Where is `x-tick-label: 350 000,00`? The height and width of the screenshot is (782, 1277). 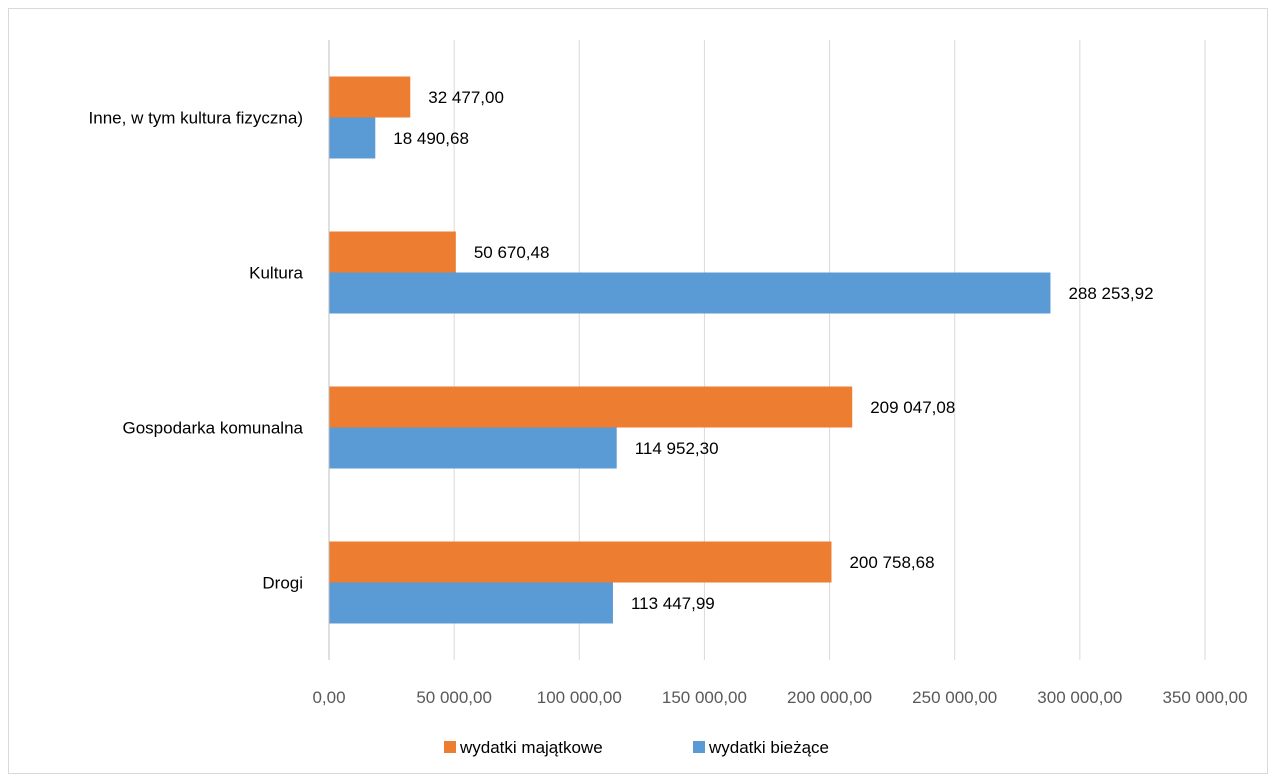 x-tick-label: 350 000,00 is located at coordinates (1204, 697).